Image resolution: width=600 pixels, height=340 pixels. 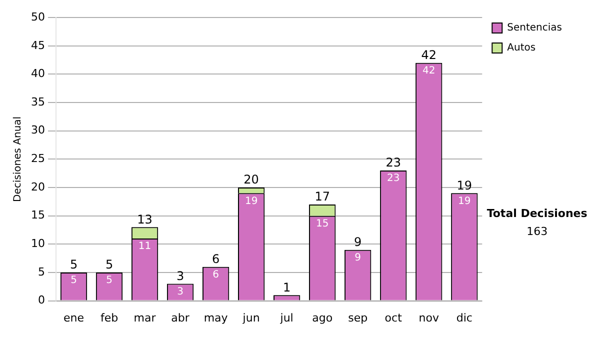 What do you see at coordinates (393, 163) in the screenshot?
I see `total-label: 23` at bounding box center [393, 163].